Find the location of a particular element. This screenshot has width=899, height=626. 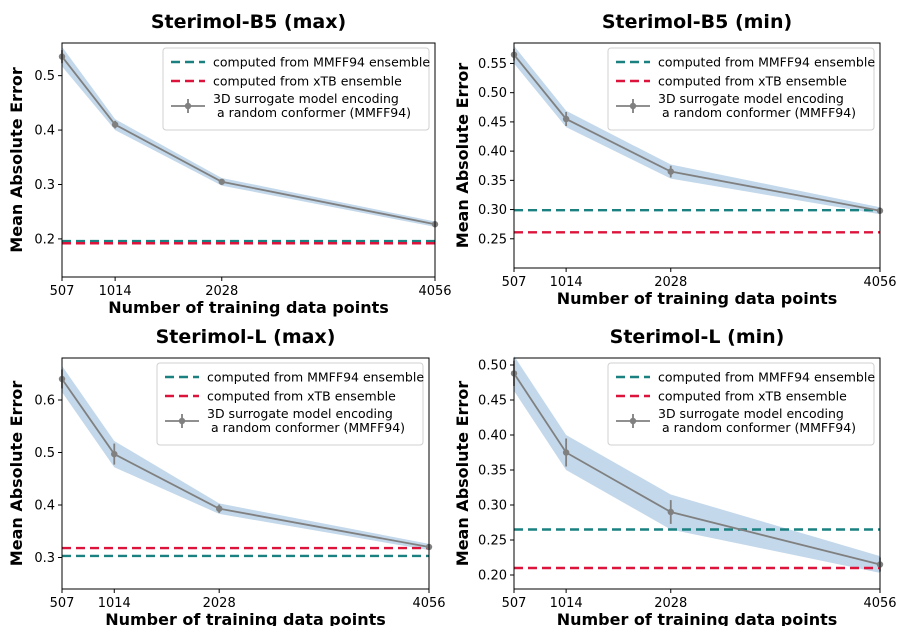

y-tick-label: 0.6 is located at coordinates (44, 401).